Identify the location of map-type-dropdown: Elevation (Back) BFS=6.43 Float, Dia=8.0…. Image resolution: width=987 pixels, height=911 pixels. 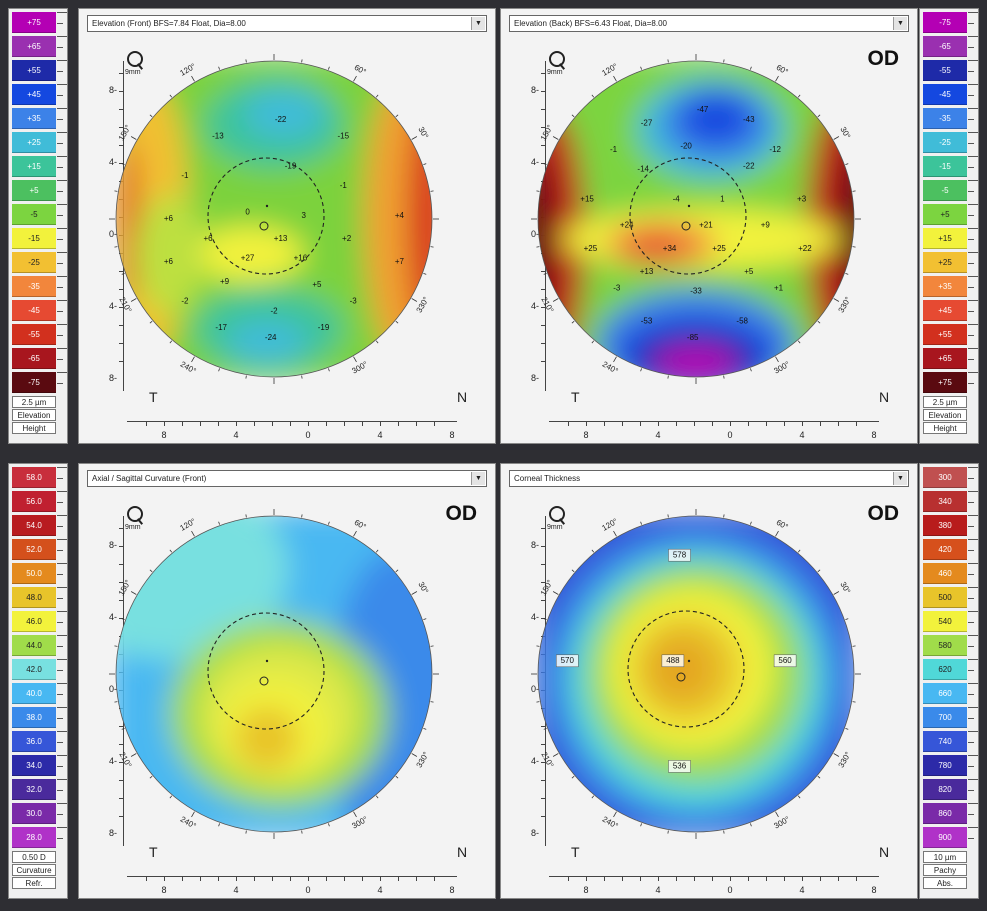
(709, 23).